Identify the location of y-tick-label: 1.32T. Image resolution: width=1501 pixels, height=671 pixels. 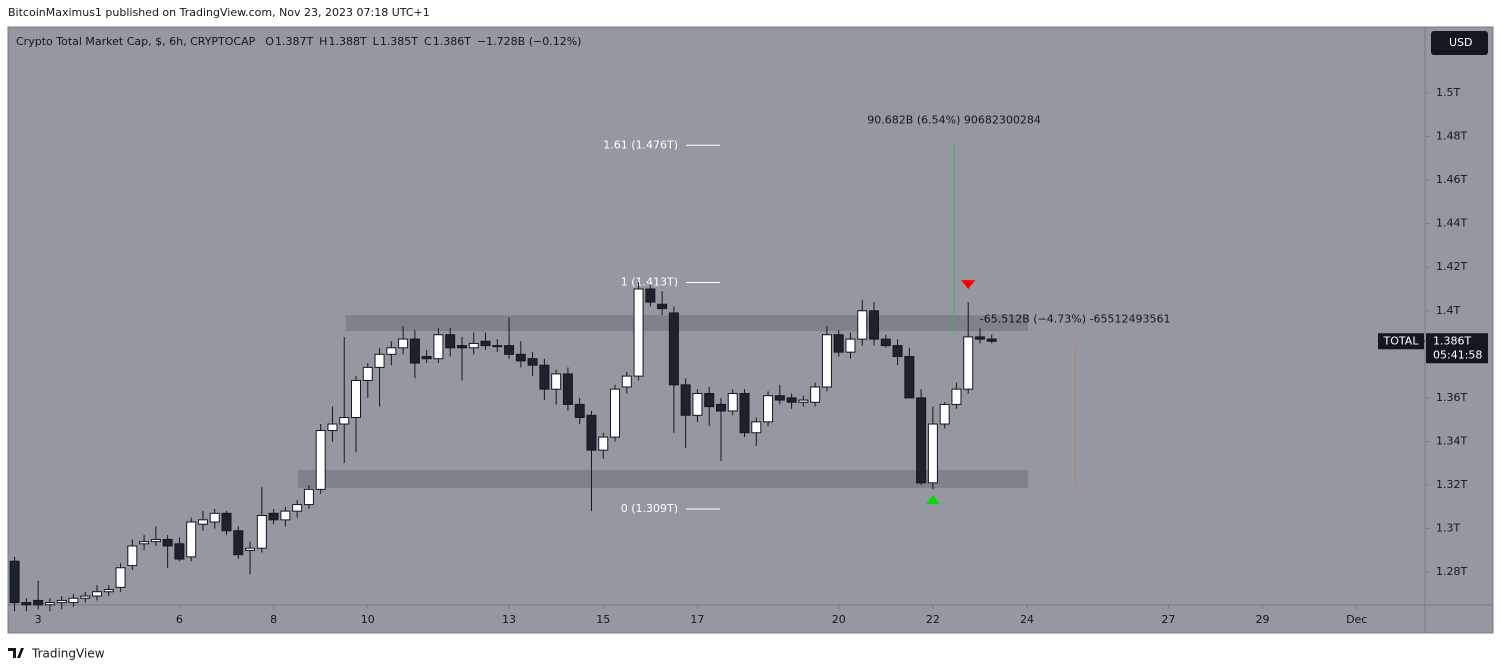
(1451, 484).